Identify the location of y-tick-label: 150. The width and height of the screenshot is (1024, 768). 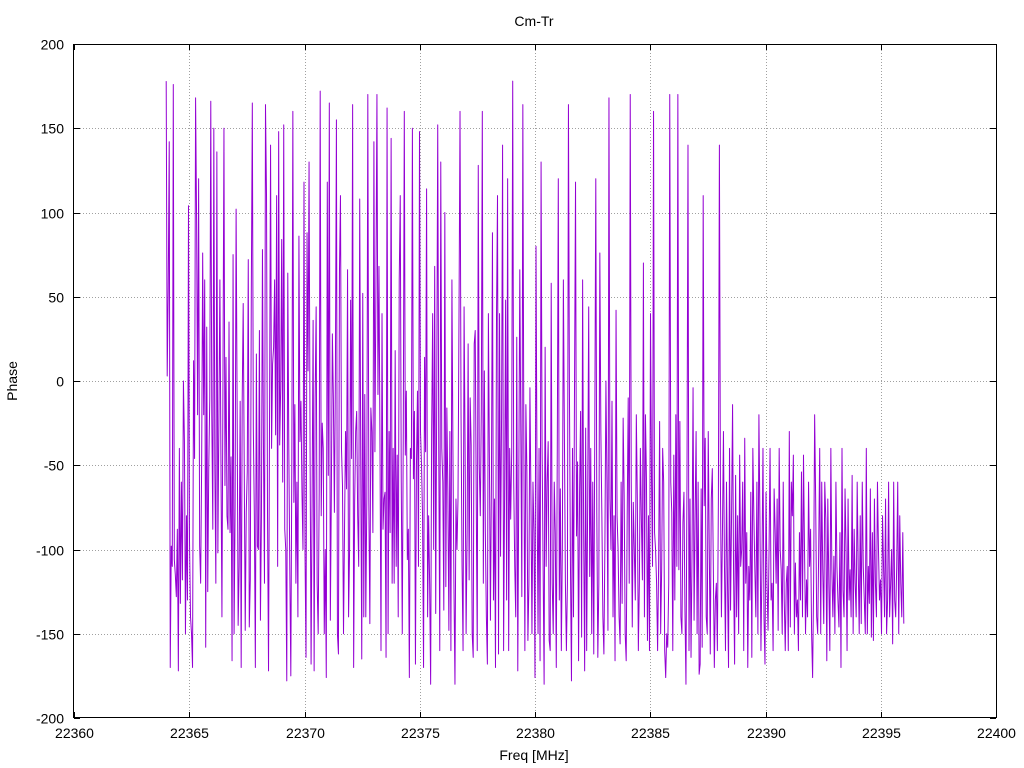
(53, 129).